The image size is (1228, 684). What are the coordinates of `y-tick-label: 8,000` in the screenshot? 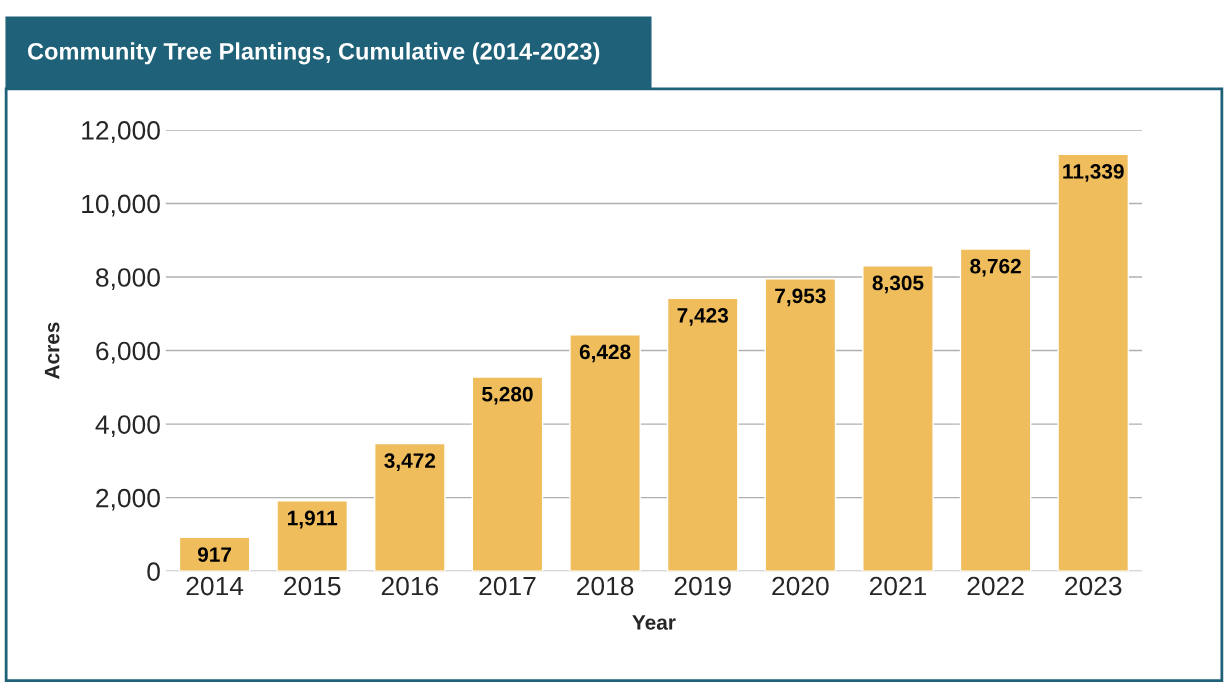 It's located at (128, 279).